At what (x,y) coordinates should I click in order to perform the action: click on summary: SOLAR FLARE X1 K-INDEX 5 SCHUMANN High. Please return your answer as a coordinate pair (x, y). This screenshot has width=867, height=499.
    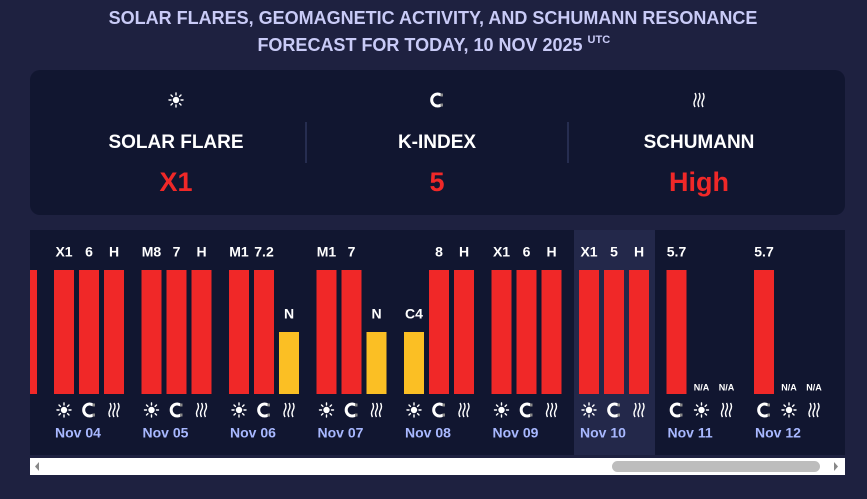
    Looking at the image, I should click on (431, 164).